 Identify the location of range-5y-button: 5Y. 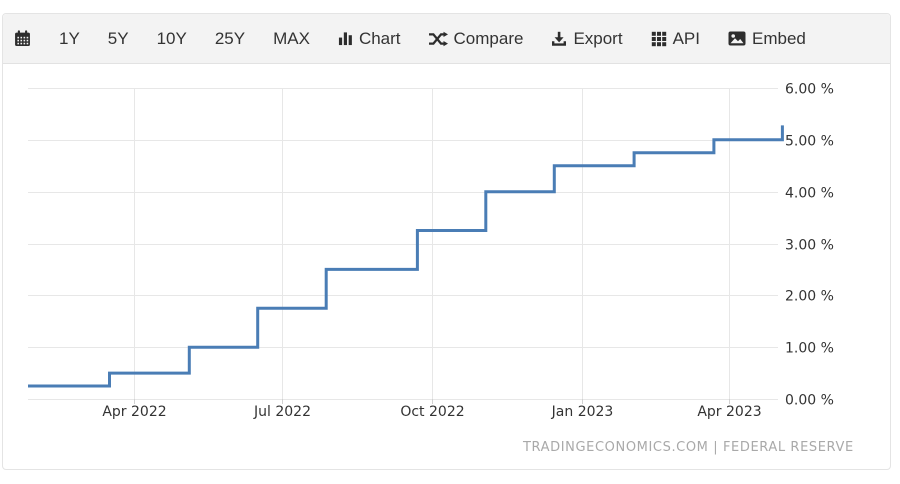
(118, 39).